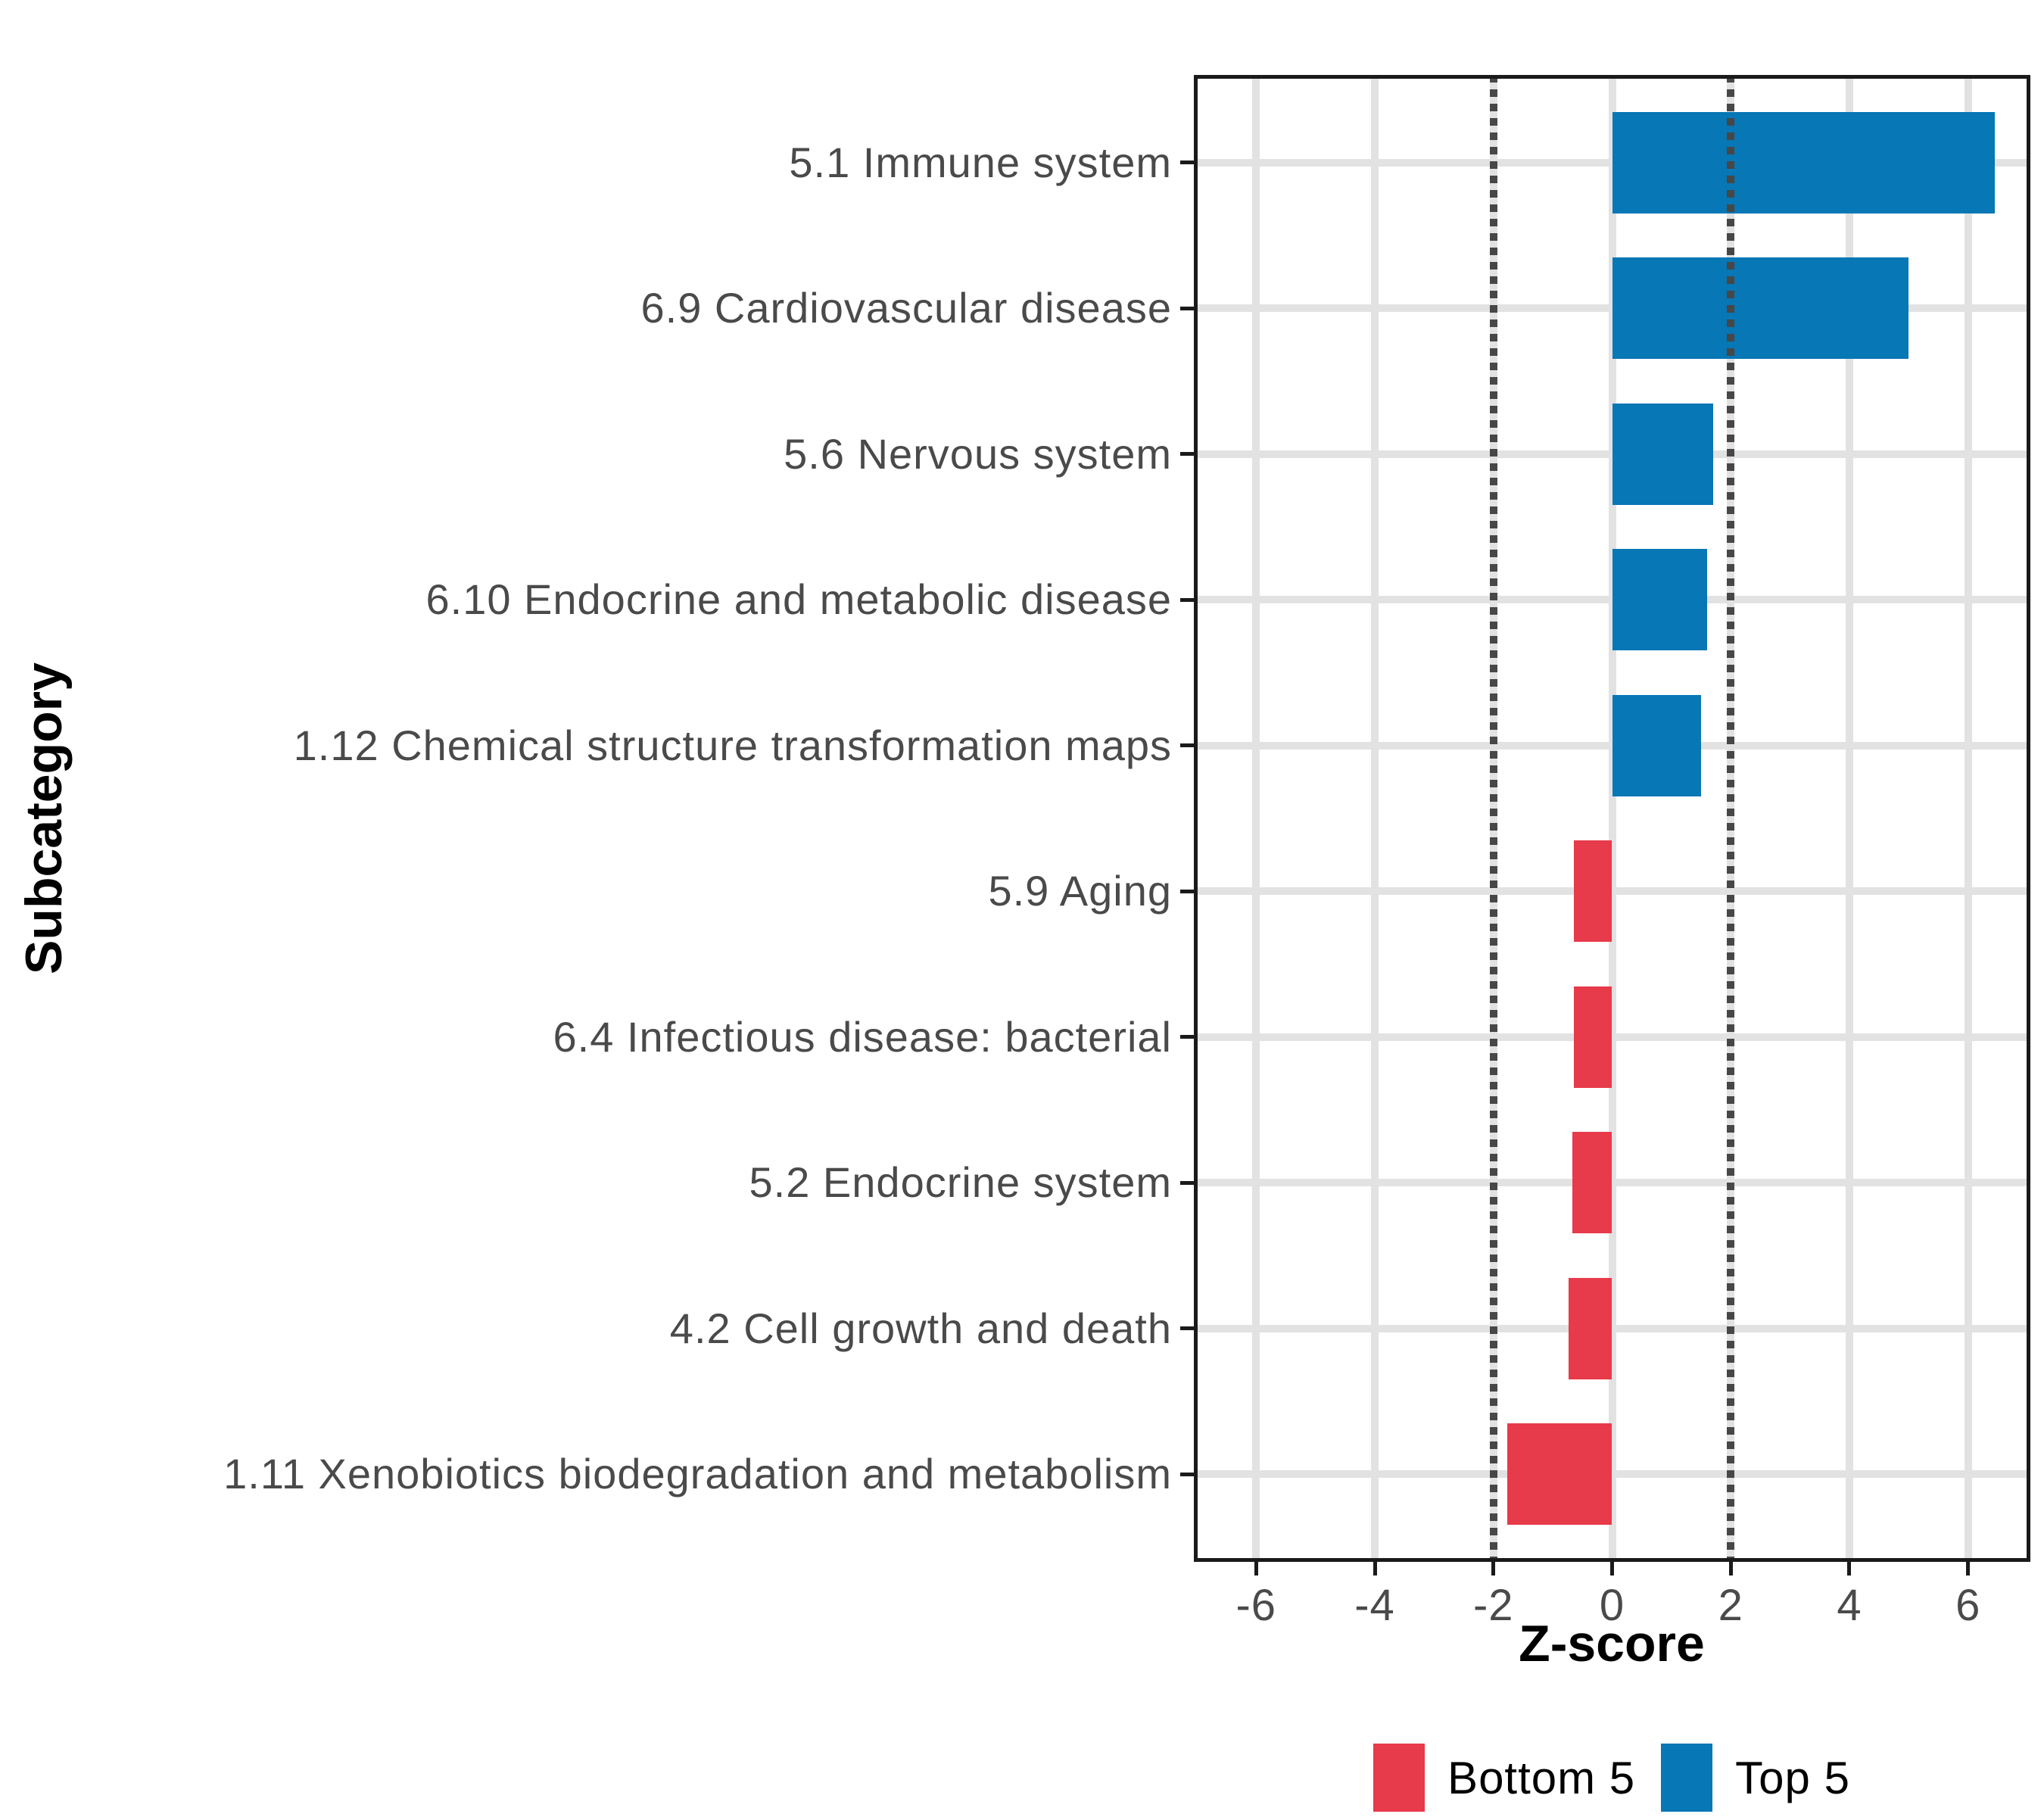  Describe the element at coordinates (1080, 891) in the screenshot. I see `y-axis-label: 5.9 Aging` at that location.